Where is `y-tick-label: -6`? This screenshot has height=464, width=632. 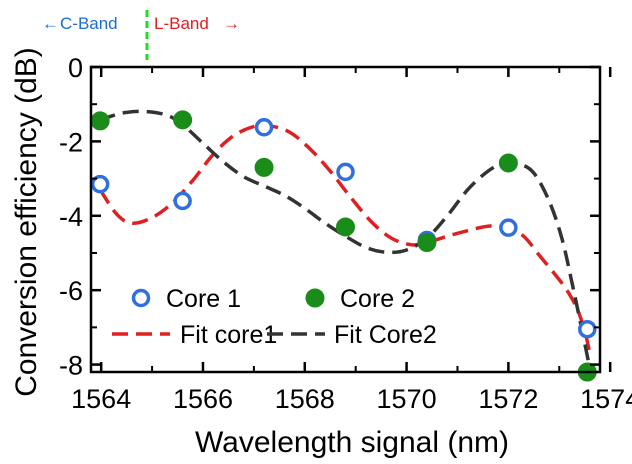 y-tick-label: -6 is located at coordinates (71, 291).